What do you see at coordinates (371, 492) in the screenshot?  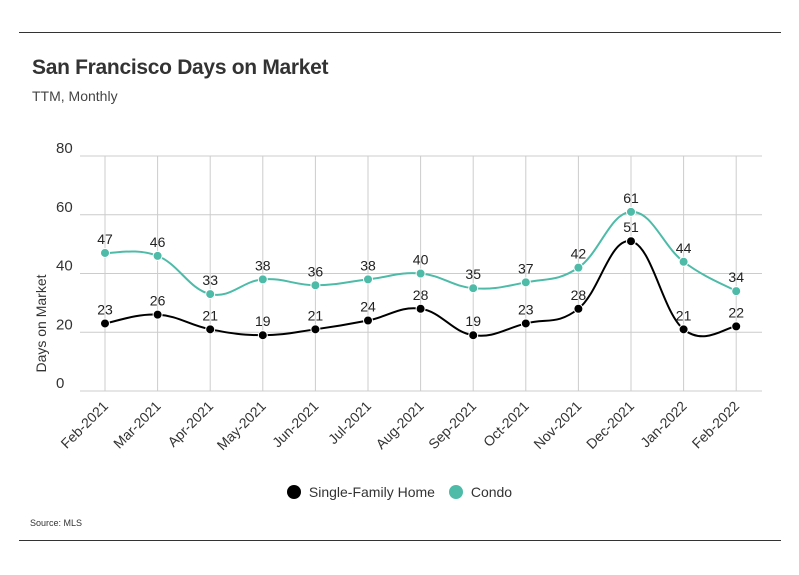 I see `legend-label-single-family: Single-Family Home` at bounding box center [371, 492].